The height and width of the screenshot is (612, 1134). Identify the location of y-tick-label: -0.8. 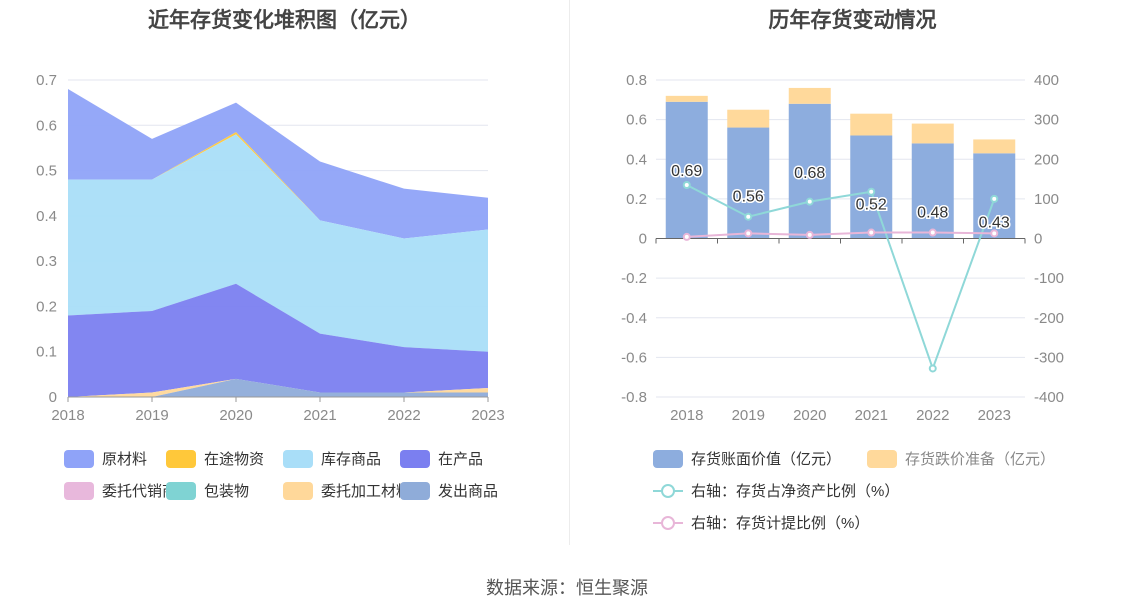
(634, 397).